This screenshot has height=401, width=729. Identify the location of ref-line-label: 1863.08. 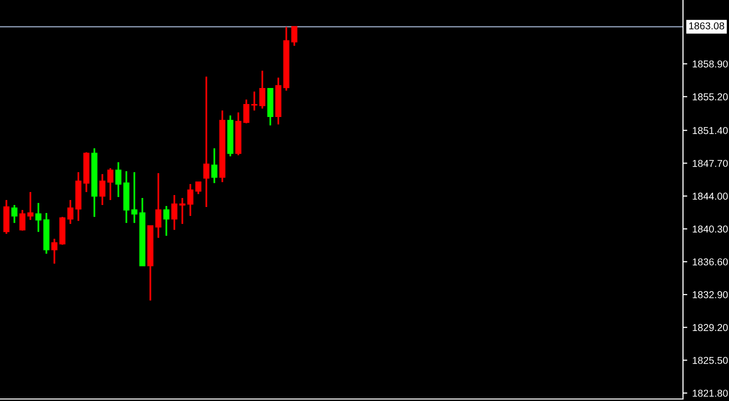
(706, 26).